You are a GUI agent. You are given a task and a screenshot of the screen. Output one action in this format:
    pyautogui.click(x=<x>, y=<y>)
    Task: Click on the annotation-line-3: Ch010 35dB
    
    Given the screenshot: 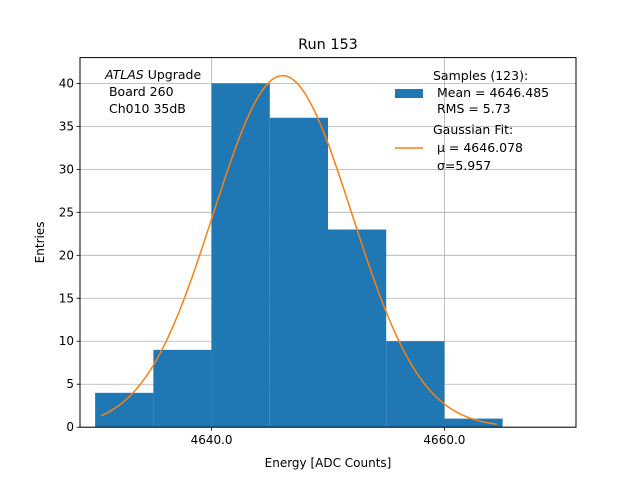 What is the action you would take?
    pyautogui.click(x=145, y=108)
    